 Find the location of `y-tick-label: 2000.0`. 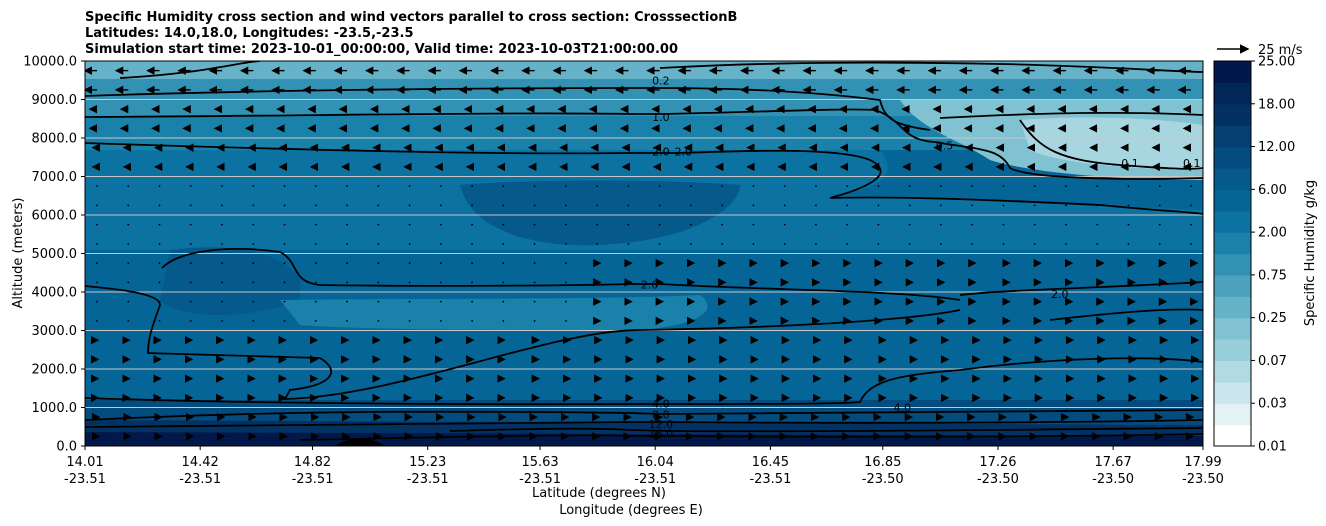

y-tick-label: 2000.0 is located at coordinates (55, 370).